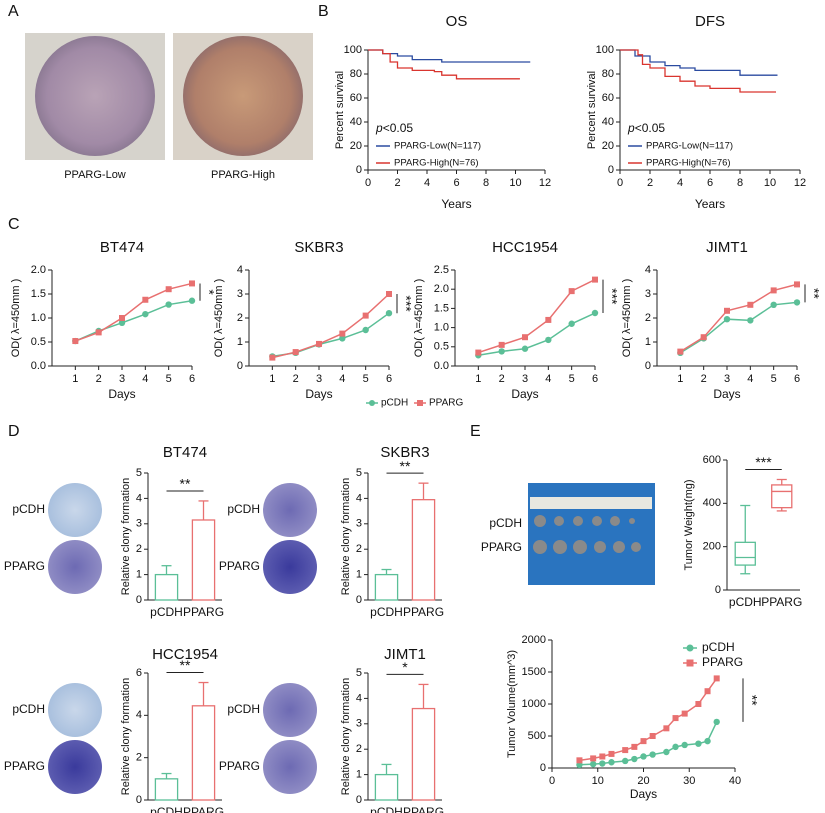 The image size is (825, 813). Describe the element at coordinates (318, 394) in the screenshot. I see `x-axis-label: Days` at that location.